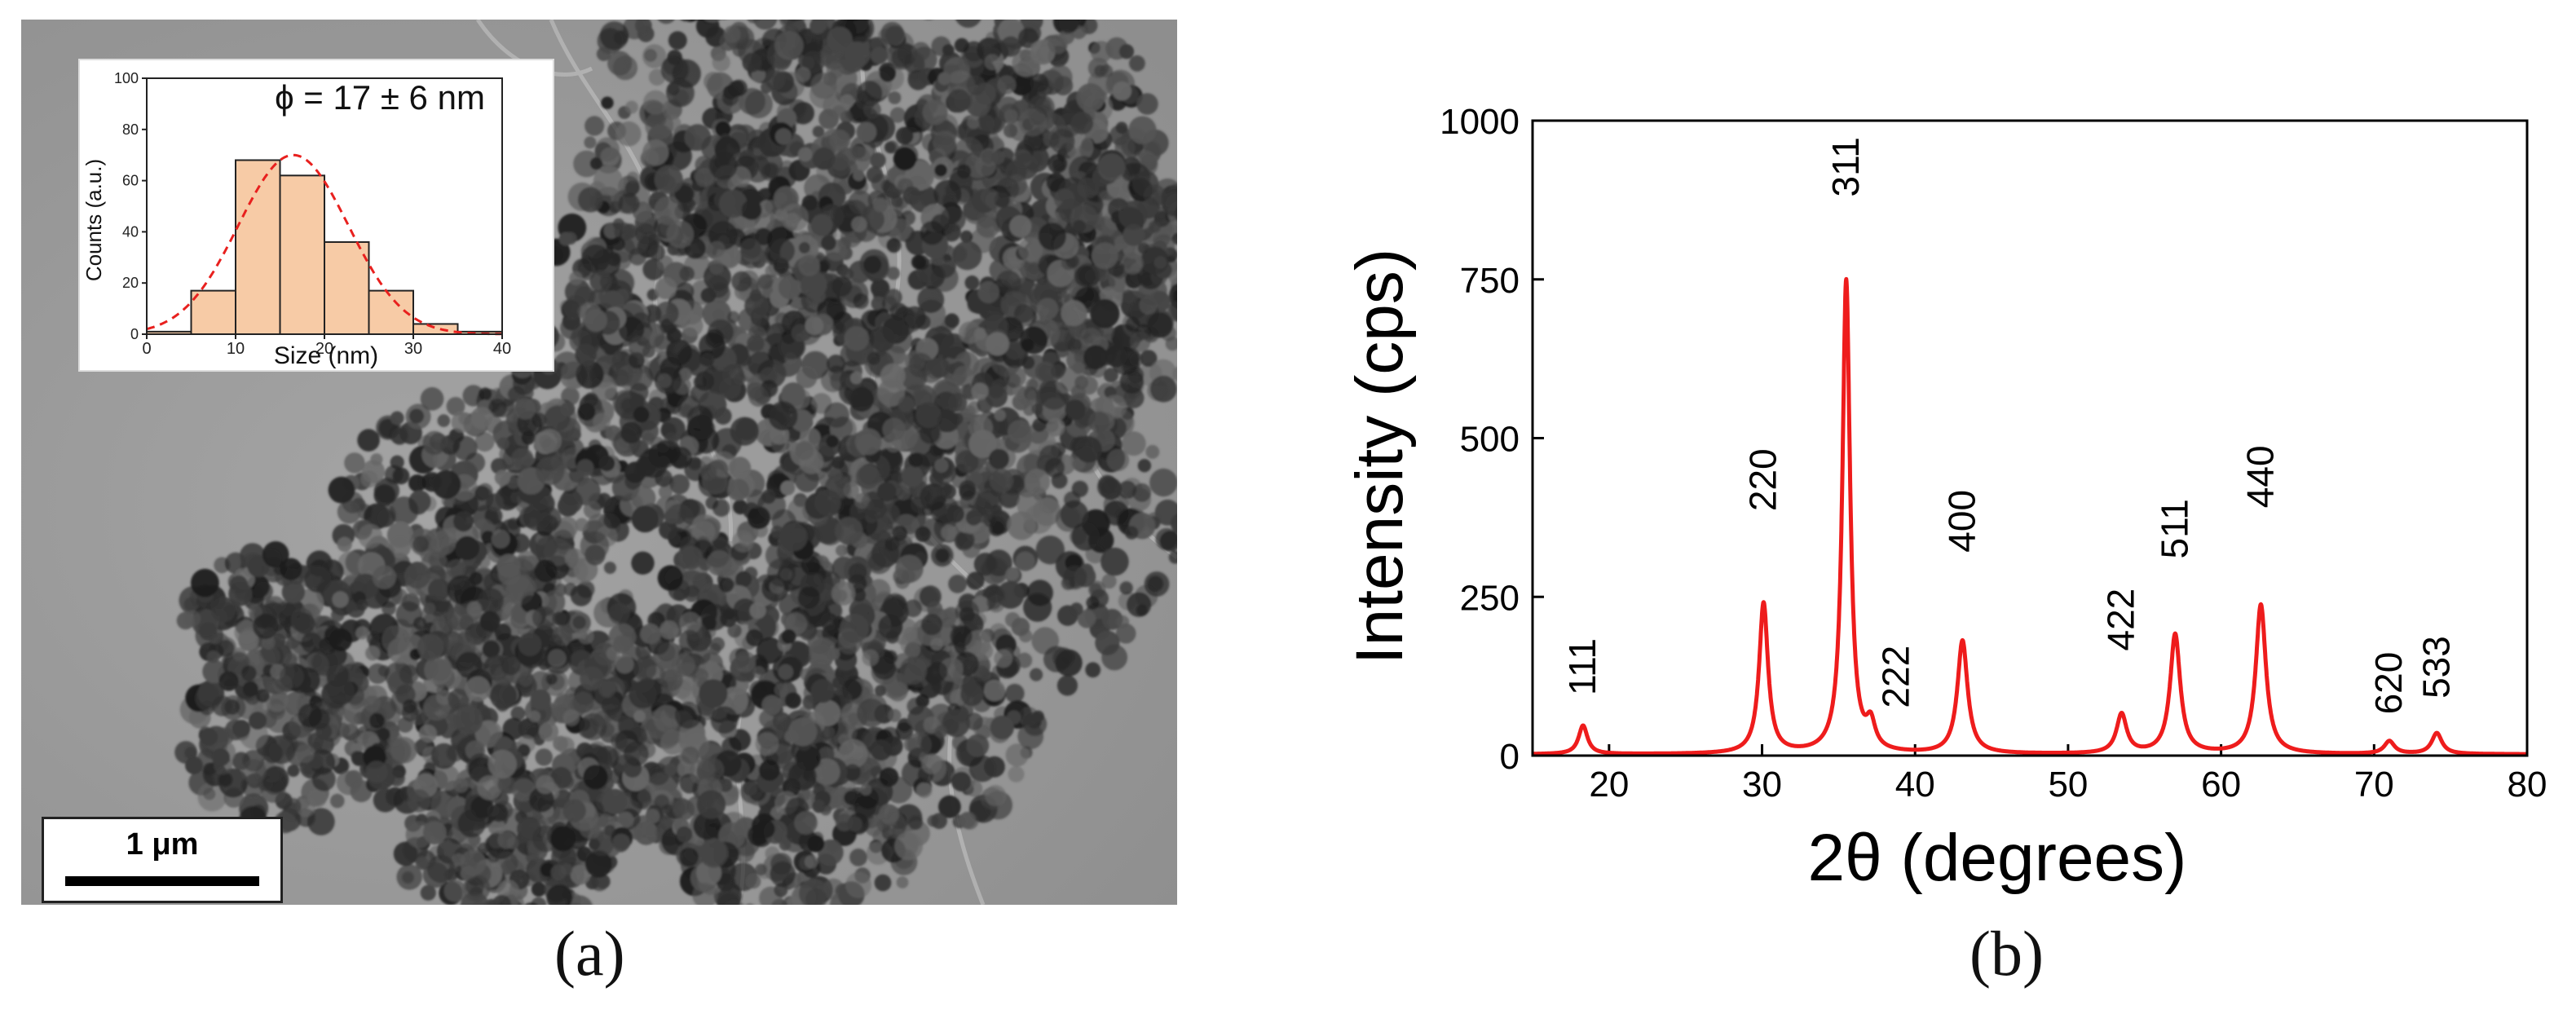 This screenshot has height=1014, width=2576. I want to click on xrd-peak-label: 440, so click(2260, 477).